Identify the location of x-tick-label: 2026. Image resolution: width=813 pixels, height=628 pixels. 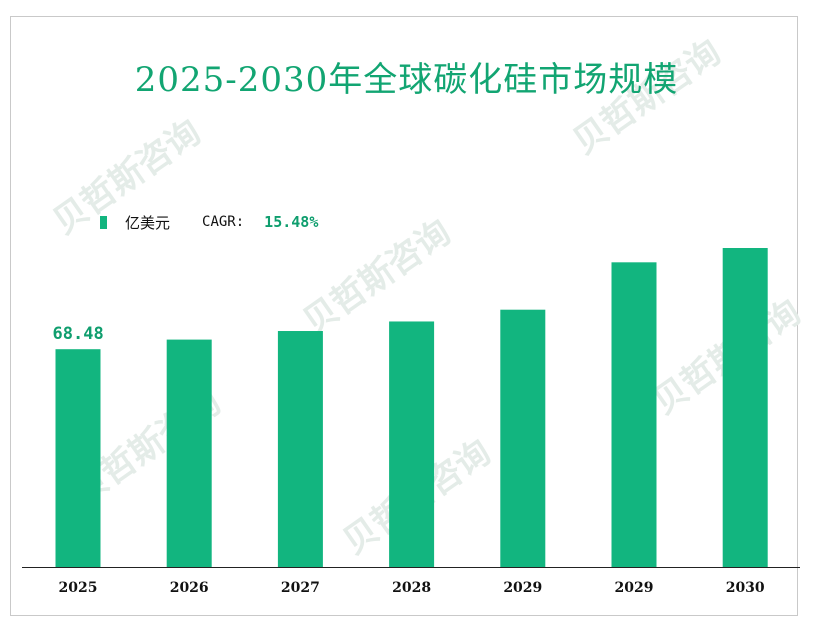
(189, 588).